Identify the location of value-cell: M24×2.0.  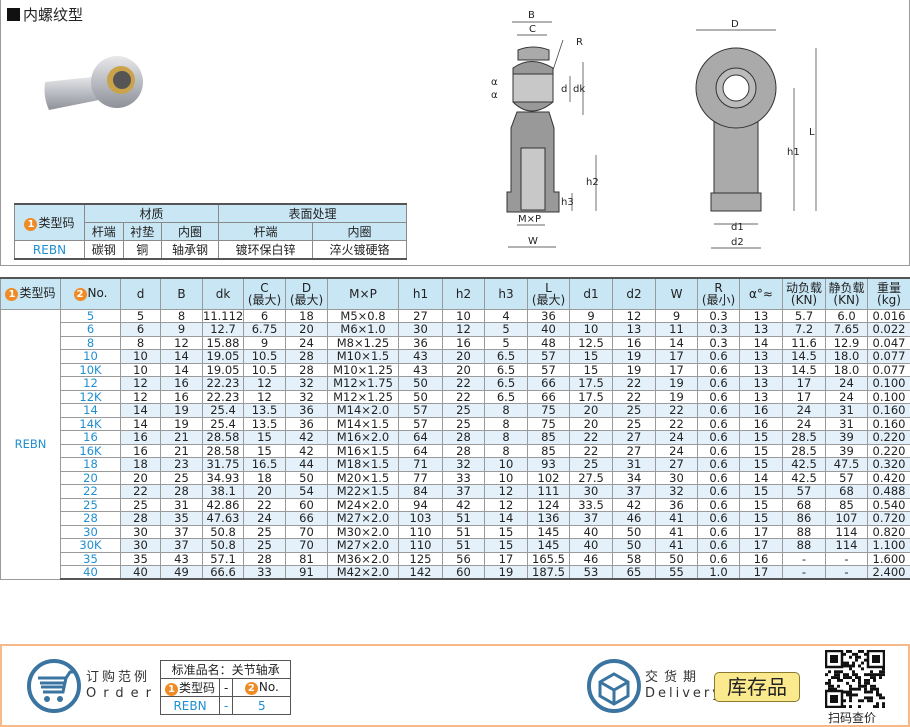
(363, 504).